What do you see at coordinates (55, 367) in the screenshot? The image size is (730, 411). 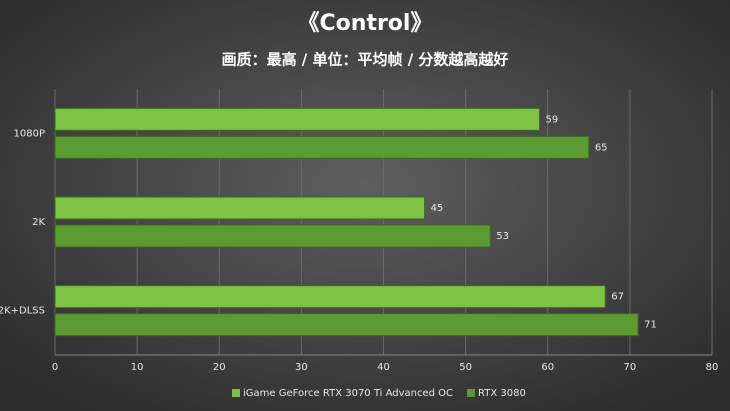 I see `x-tick-label: 0` at bounding box center [55, 367].